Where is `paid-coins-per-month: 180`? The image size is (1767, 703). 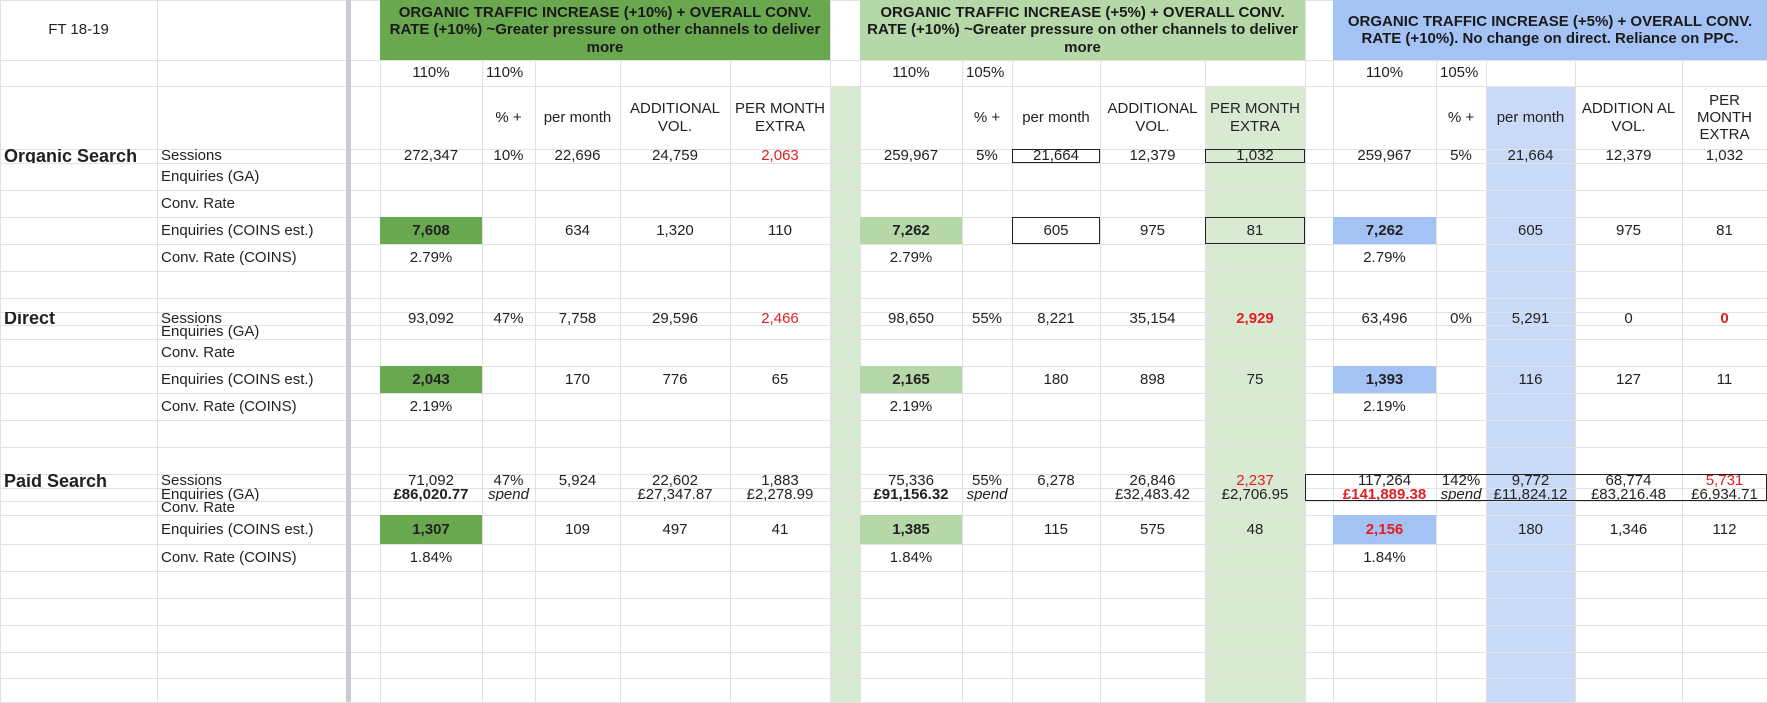
paid-coins-per-month: 180 is located at coordinates (1530, 529).